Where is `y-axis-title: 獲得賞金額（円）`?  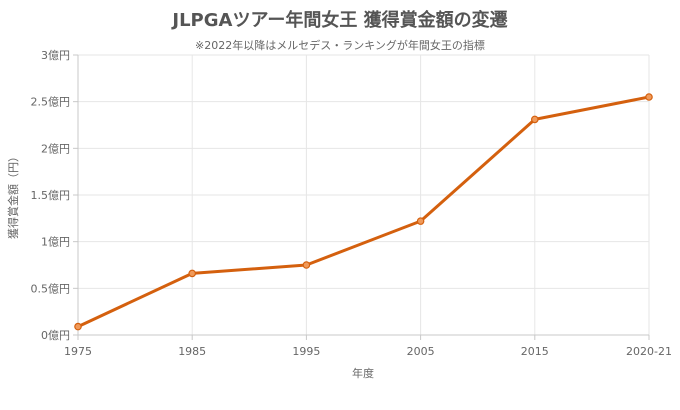 y-axis-title: 獲得賞金額（円） is located at coordinates (13, 195).